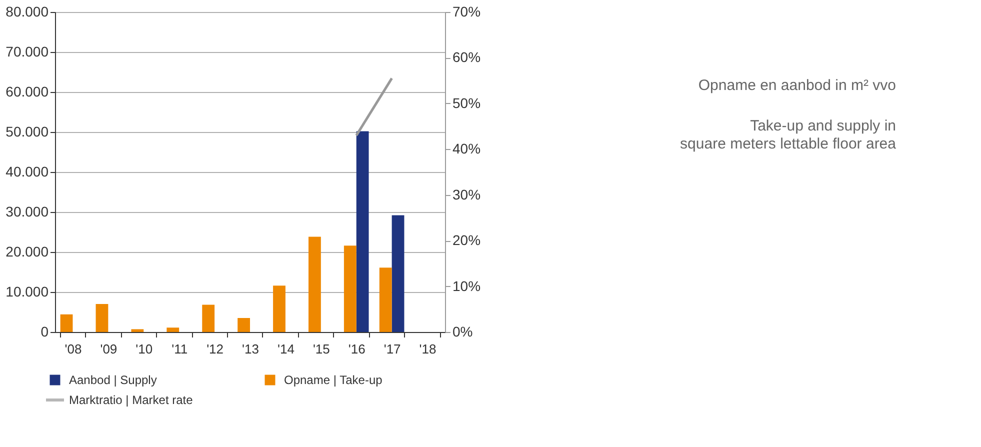 The height and width of the screenshot is (447, 981). What do you see at coordinates (321, 349) in the screenshot?
I see `x-tick-label: '15` at bounding box center [321, 349].